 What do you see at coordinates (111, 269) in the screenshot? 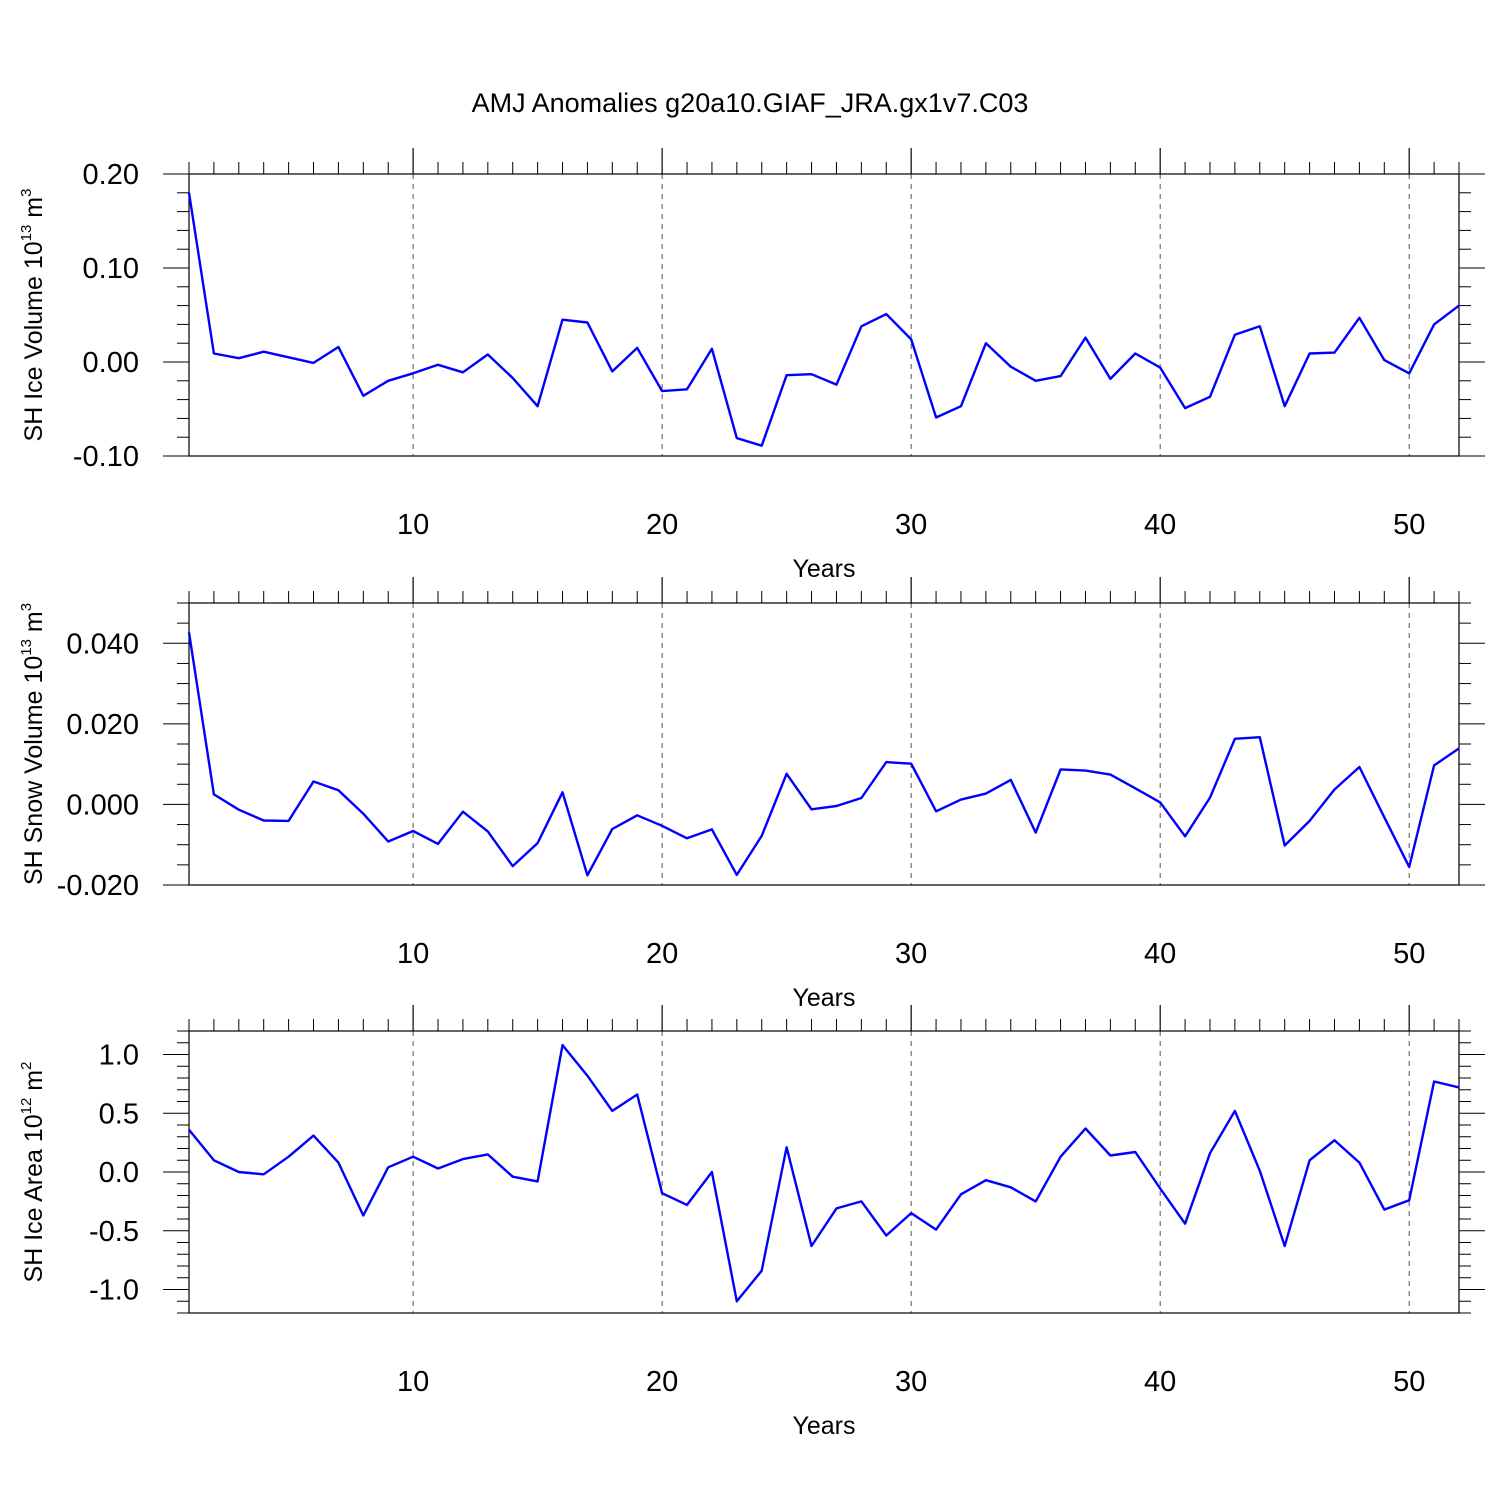
I see `y-tick-label: 0.10` at bounding box center [111, 269].